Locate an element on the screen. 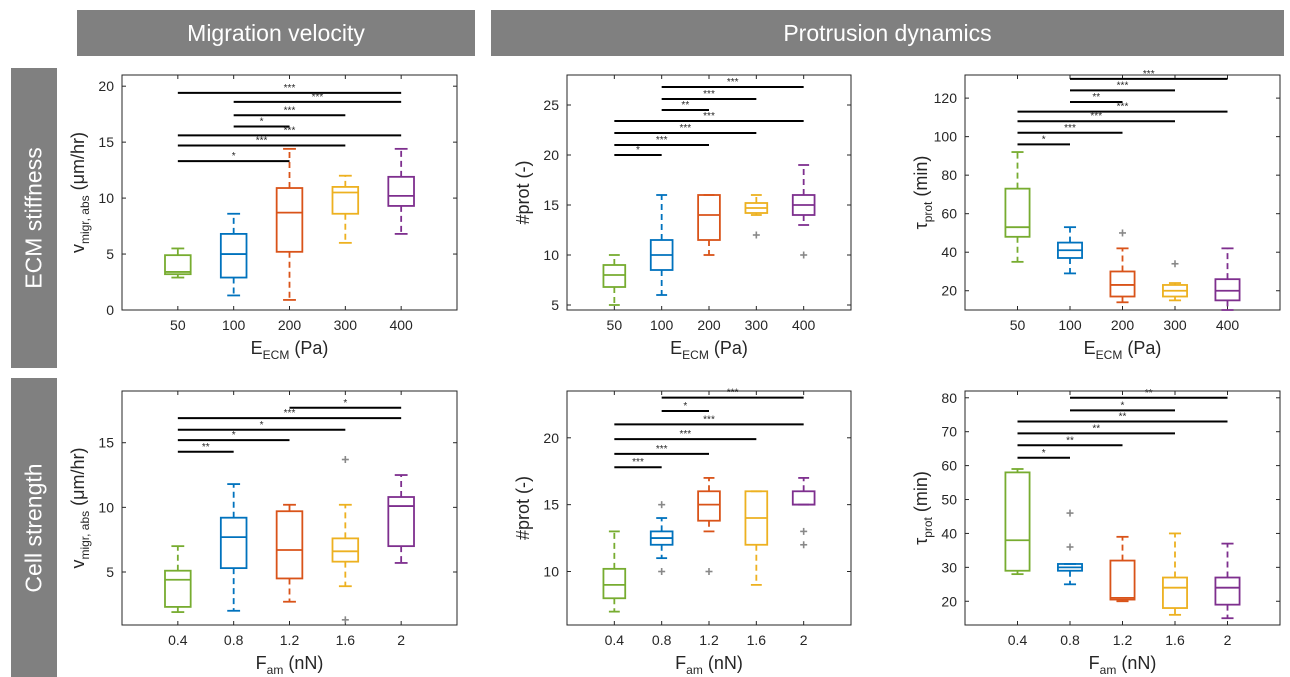 Image resolution: width=1290 pixels, height=677 pixels. row-label-ecm-stiffness: ECM stiffness is located at coordinates (34, 218).